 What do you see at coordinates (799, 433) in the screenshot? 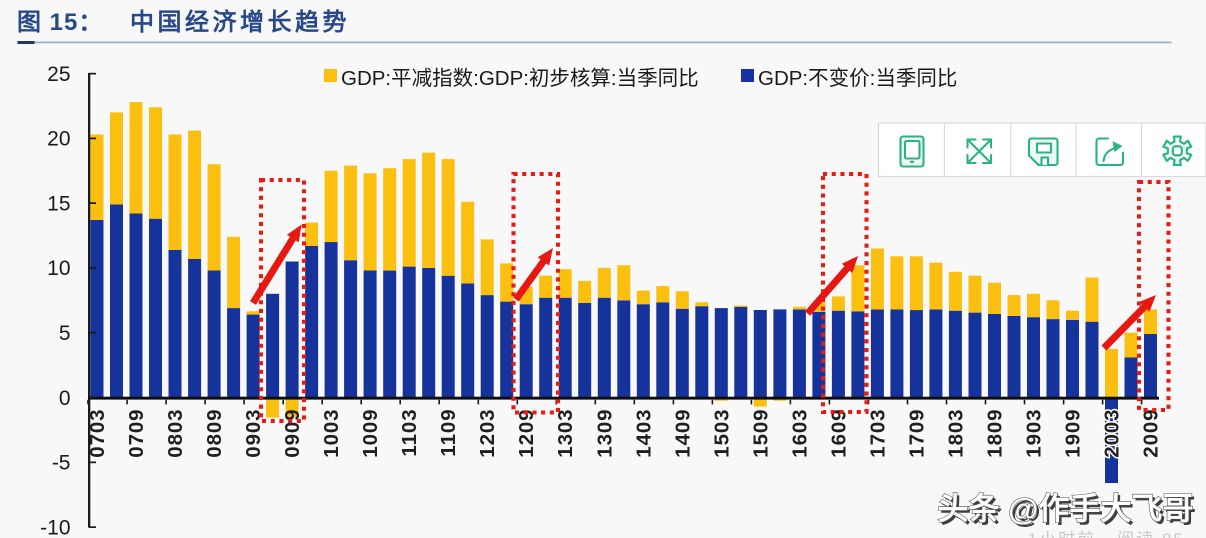
I see `svg-text: 1603` at bounding box center [799, 433].